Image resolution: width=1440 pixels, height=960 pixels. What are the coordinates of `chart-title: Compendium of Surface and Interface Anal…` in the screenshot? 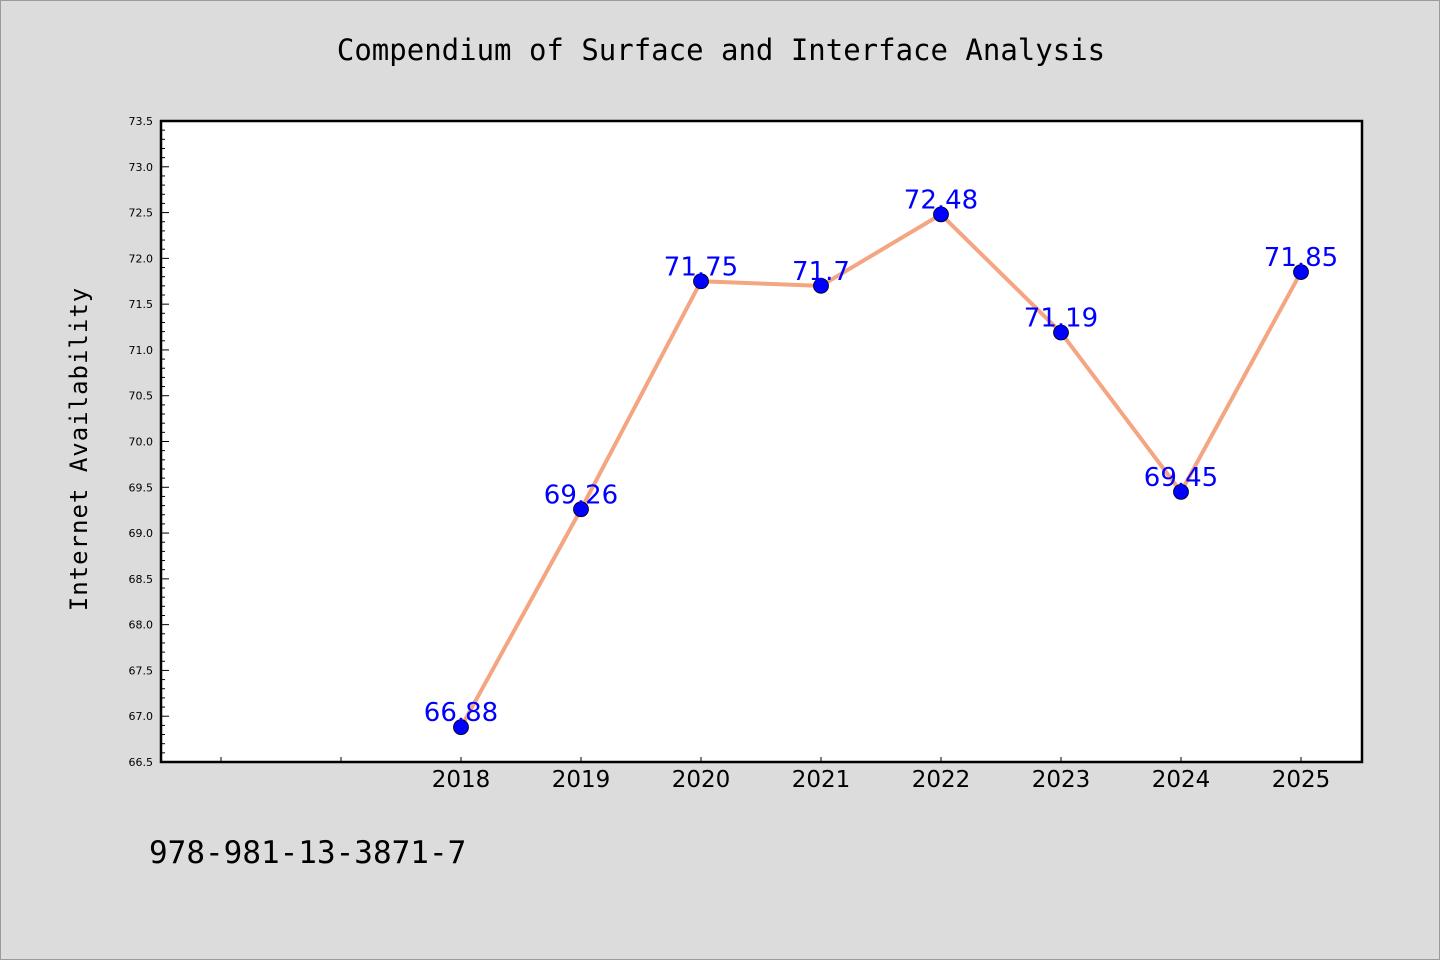 It's located at (721, 50).